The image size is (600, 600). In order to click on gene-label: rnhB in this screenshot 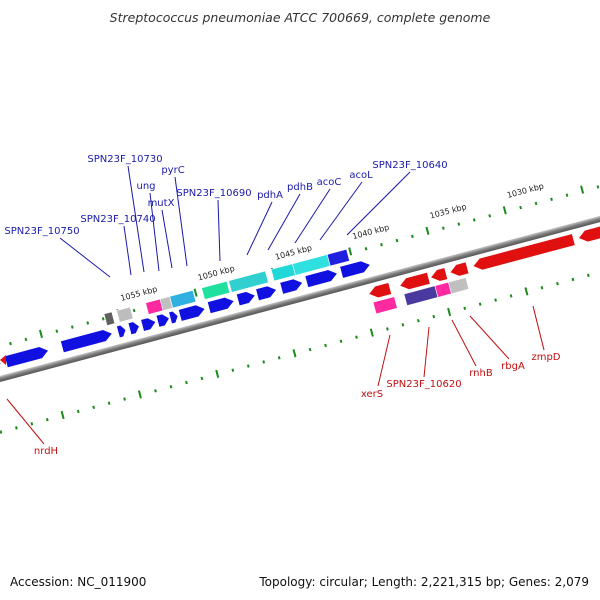, I will do `click(481, 373)`.